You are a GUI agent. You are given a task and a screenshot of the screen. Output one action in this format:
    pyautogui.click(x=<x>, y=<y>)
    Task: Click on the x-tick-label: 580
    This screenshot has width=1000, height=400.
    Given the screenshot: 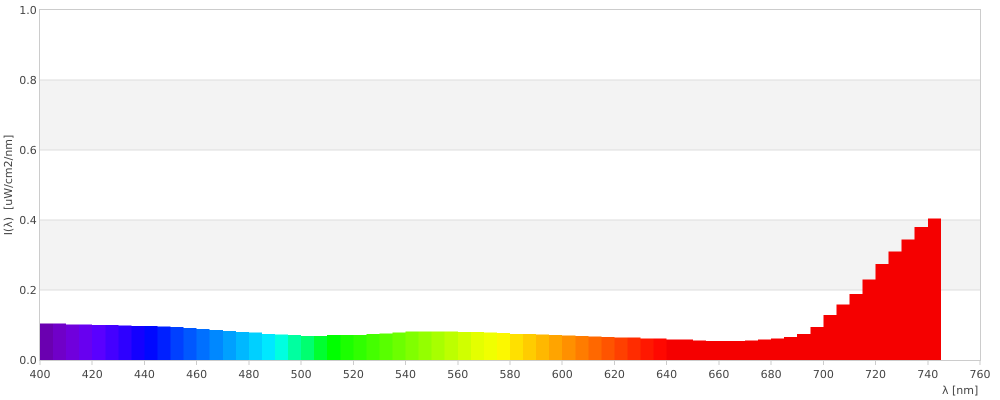 What is the action you would take?
    pyautogui.click(x=510, y=375)
    